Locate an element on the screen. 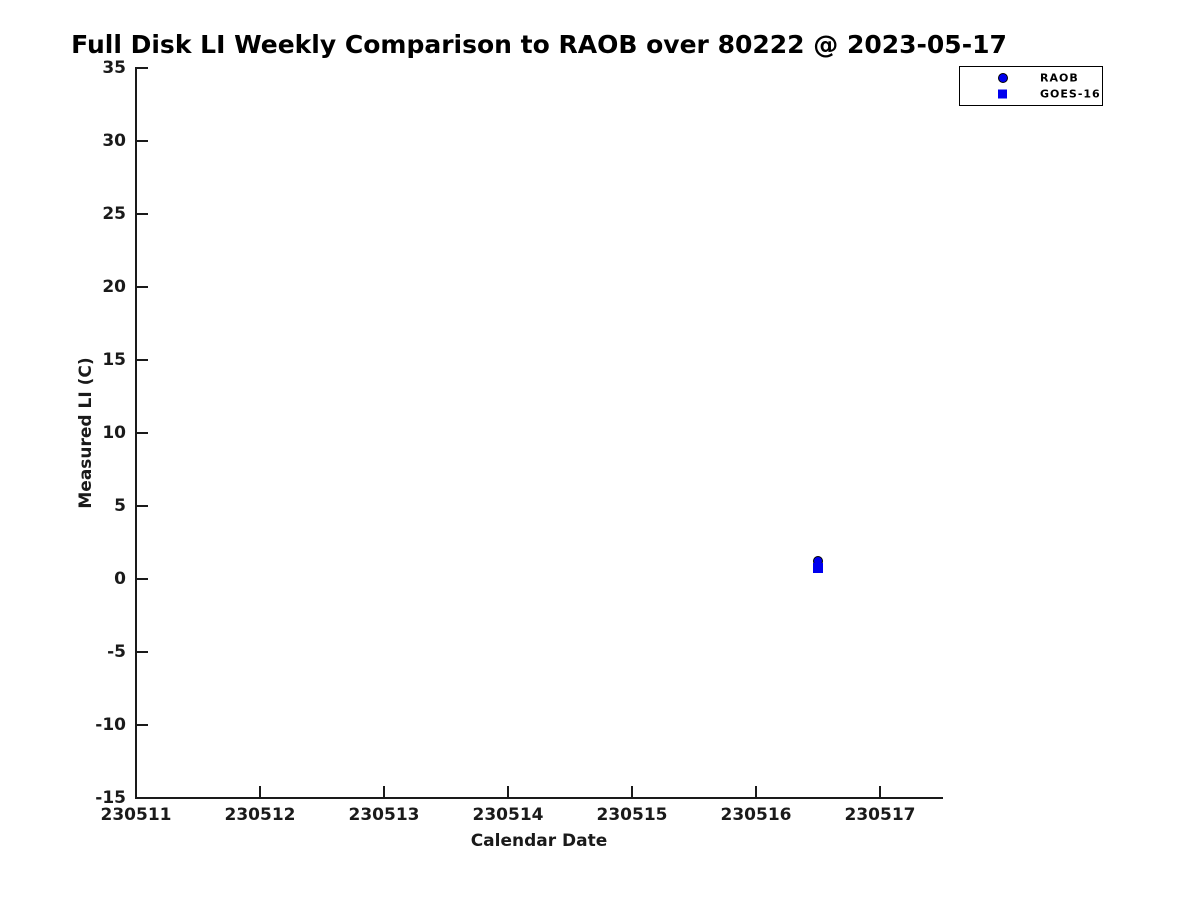 The height and width of the screenshot is (900, 1200). x-tick-label: 230513 is located at coordinates (384, 815).